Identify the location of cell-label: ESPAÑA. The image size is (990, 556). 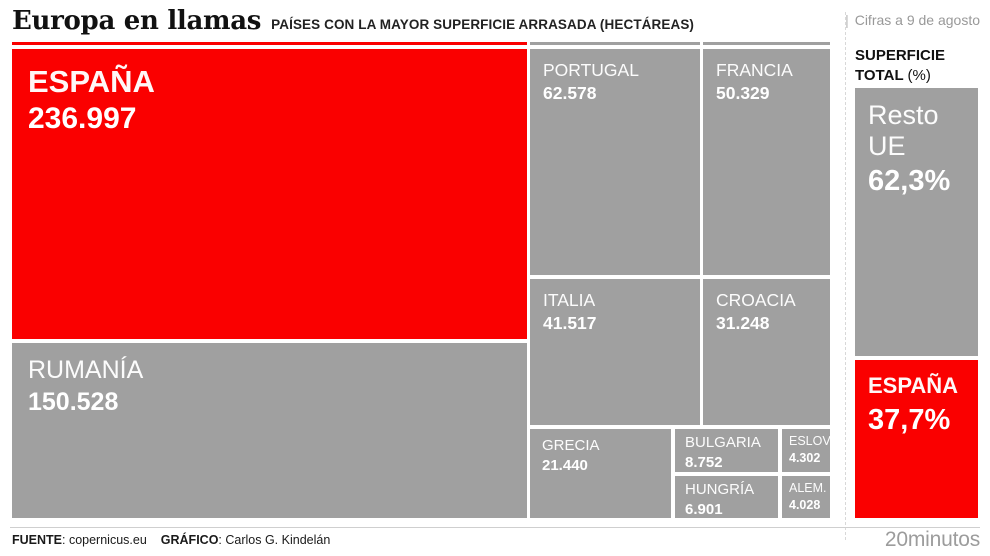
(91, 81).